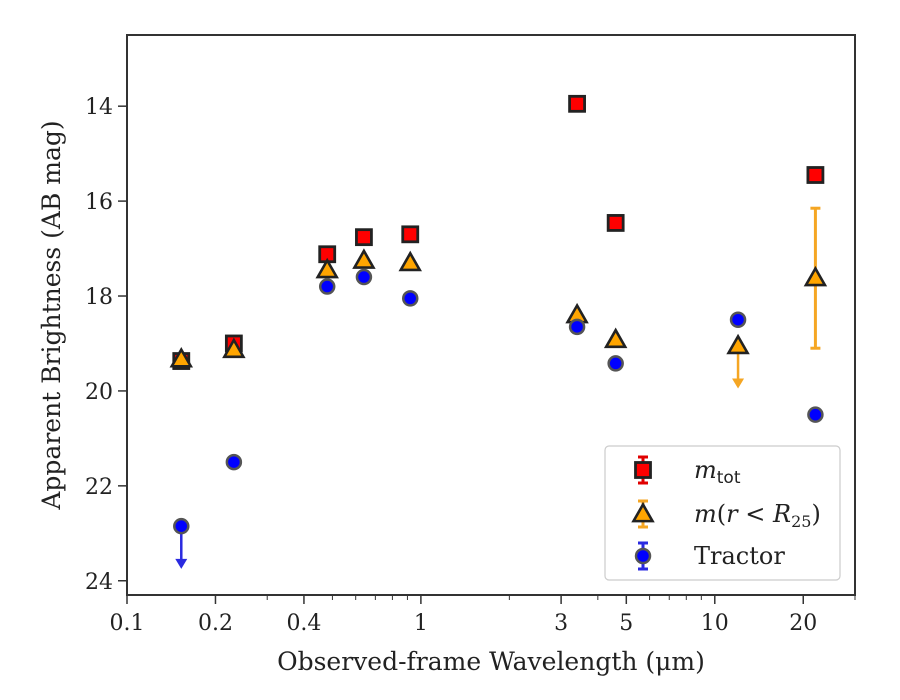 Image resolution: width=900 pixels, height=700 pixels. I want to click on y-tick-label: 20, so click(99, 392).